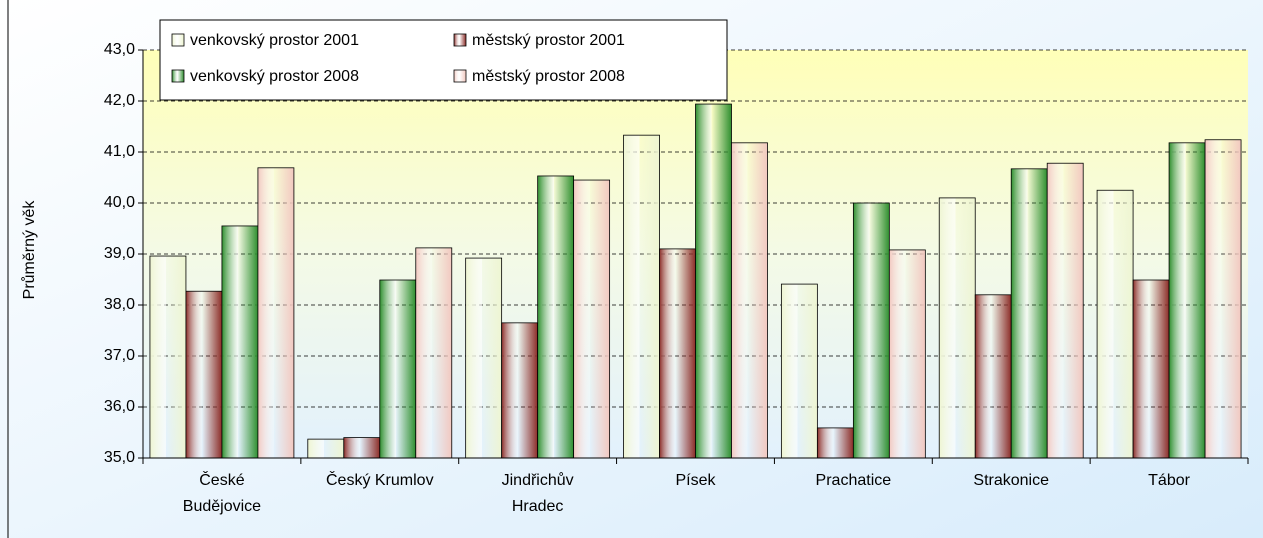 The width and height of the screenshot is (1263, 538). What do you see at coordinates (119, 406) in the screenshot?
I see `y-tick-label: 36,0` at bounding box center [119, 406].